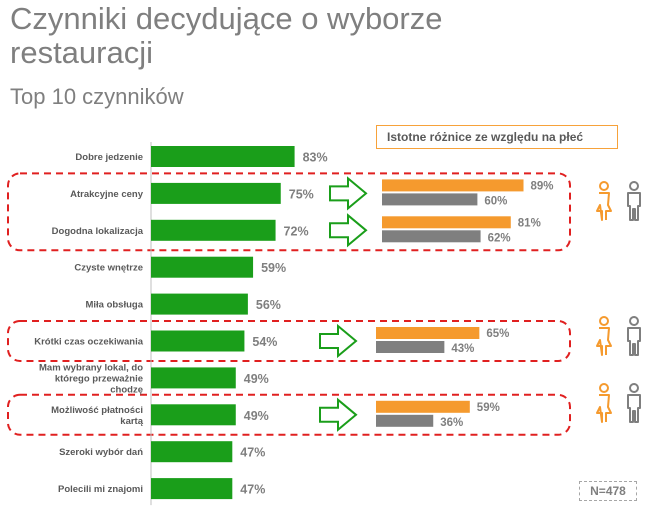 Image resolution: width=655 pixels, height=507 pixels. Describe the element at coordinates (264, 342) in the screenshot. I see `bar-value-label: 54%` at that location.